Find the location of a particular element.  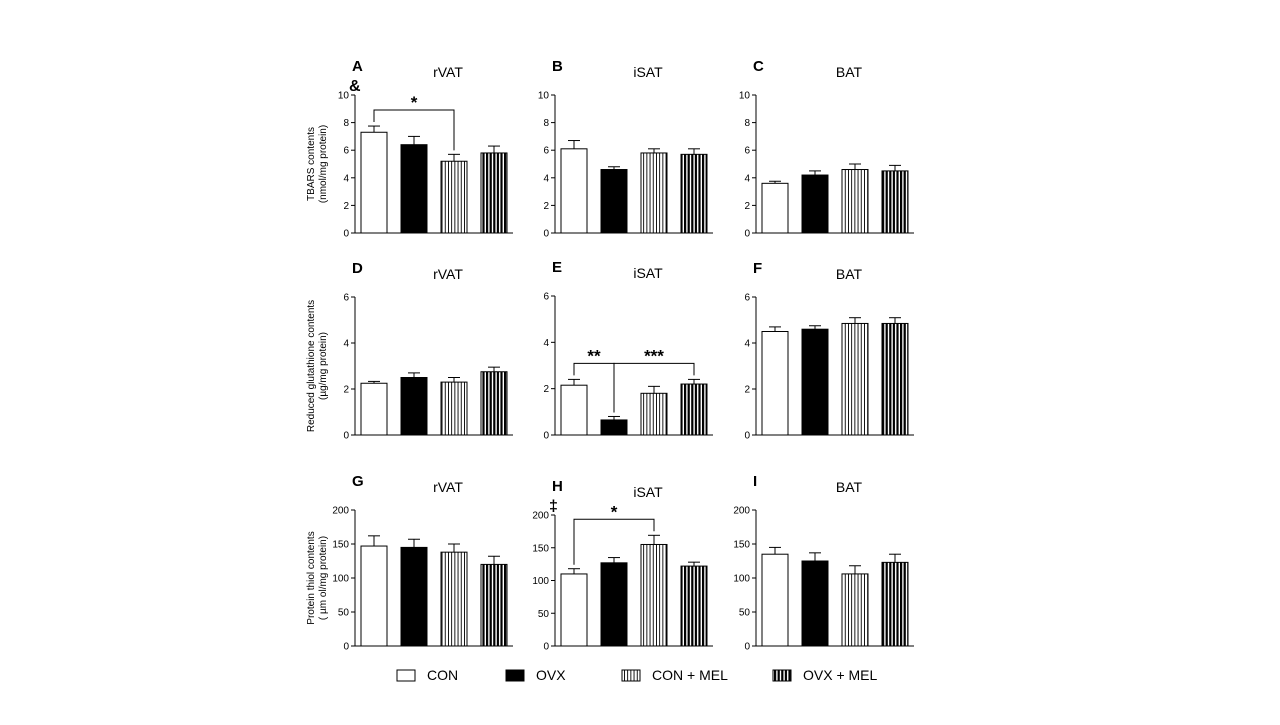

y-axis-label-line: ( µm ol/mg protein) is located at coordinates (323, 578).